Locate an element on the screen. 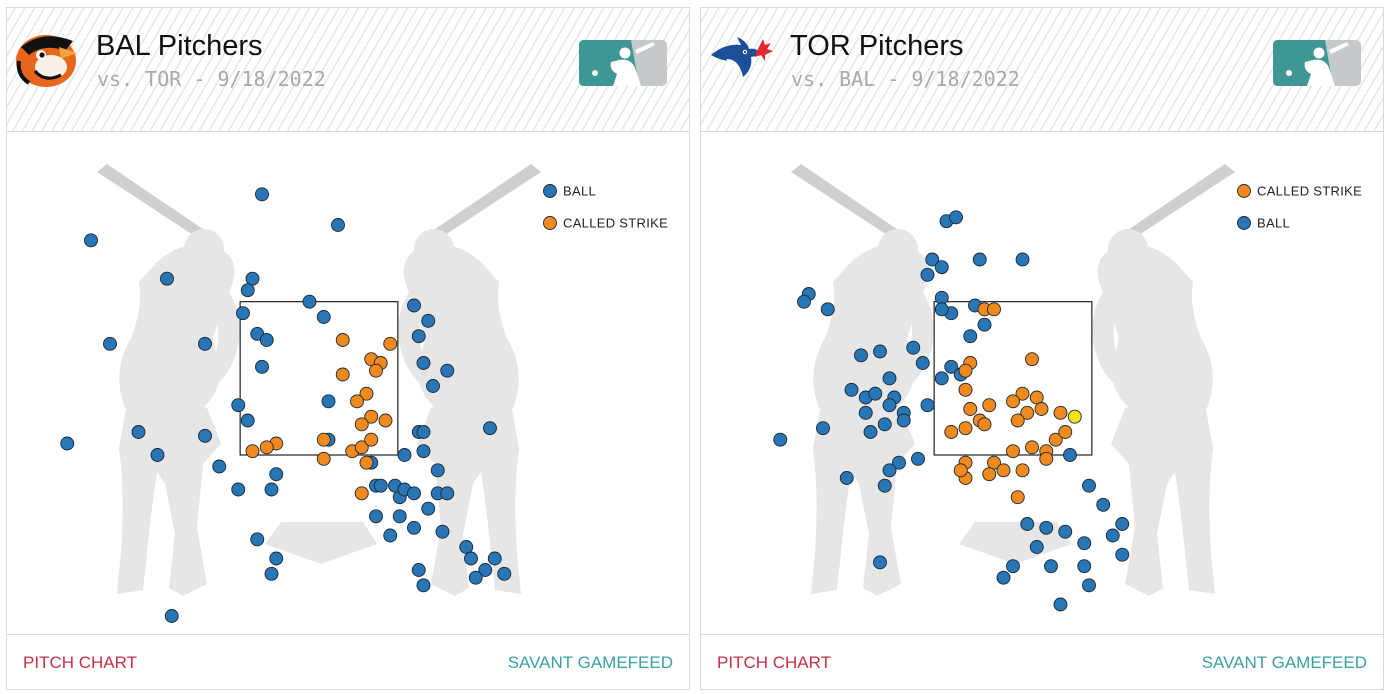 The height and width of the screenshot is (694, 1389). strike-zone is located at coordinates (319, 378).